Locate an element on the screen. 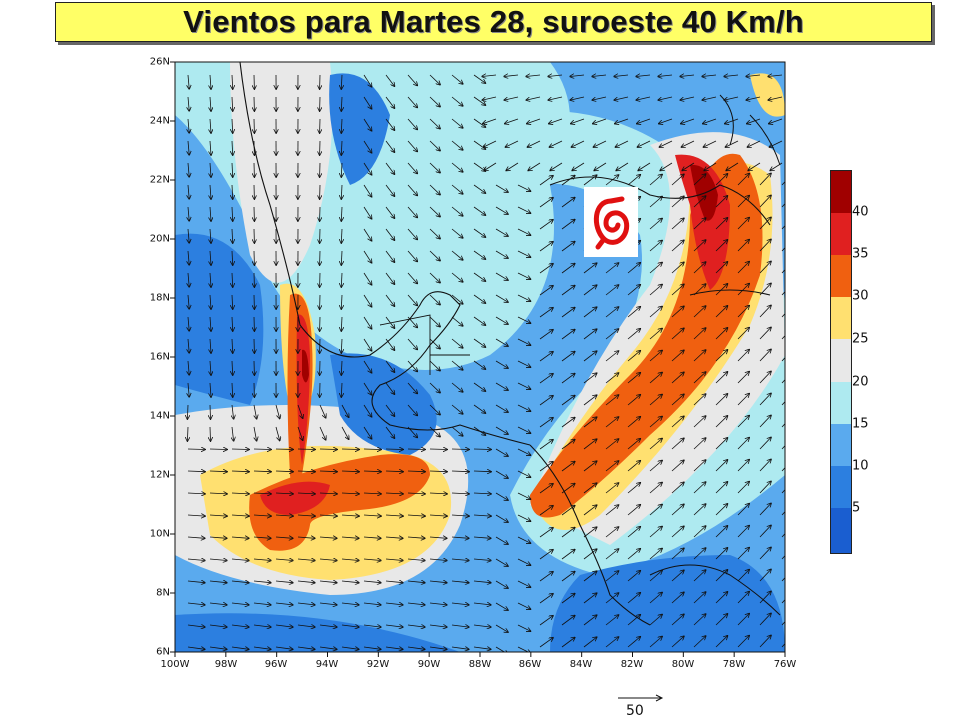  colorbar-label-40: 40 is located at coordinates (860, 212).